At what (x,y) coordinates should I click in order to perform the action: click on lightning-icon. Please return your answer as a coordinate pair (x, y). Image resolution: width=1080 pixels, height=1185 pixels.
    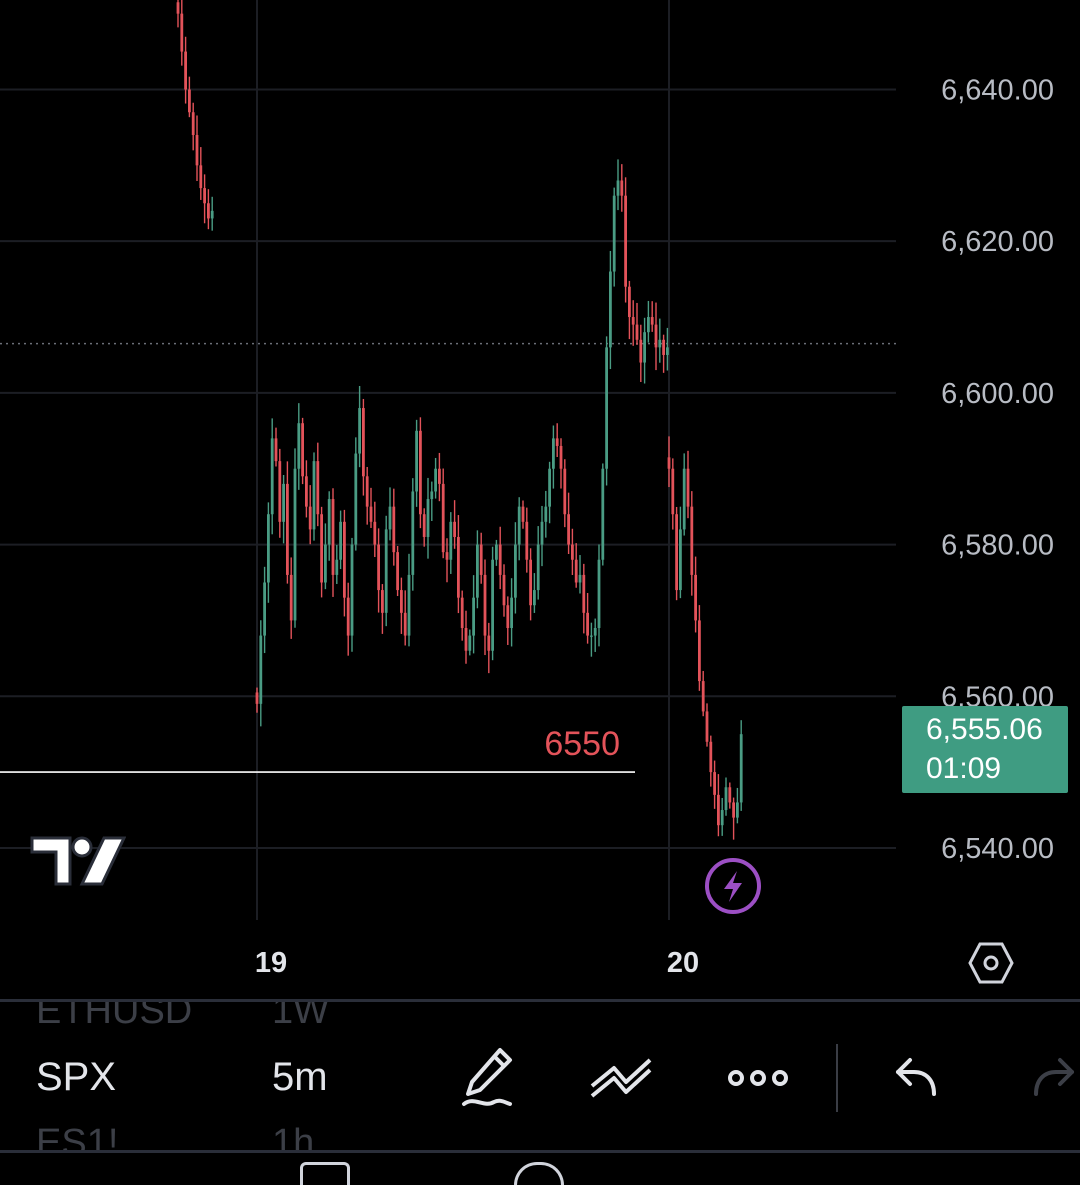
    Looking at the image, I should click on (733, 886).